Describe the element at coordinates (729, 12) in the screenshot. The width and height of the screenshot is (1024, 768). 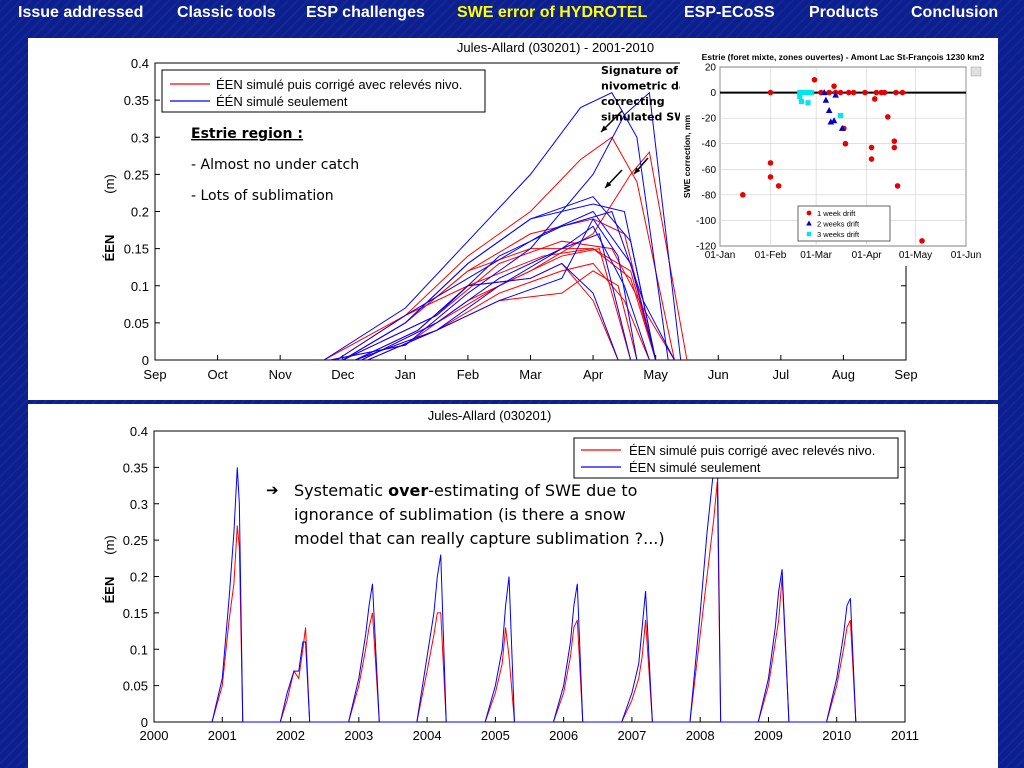
I see `nav-item-esp-ecoss: ESP-ECoSS` at that location.